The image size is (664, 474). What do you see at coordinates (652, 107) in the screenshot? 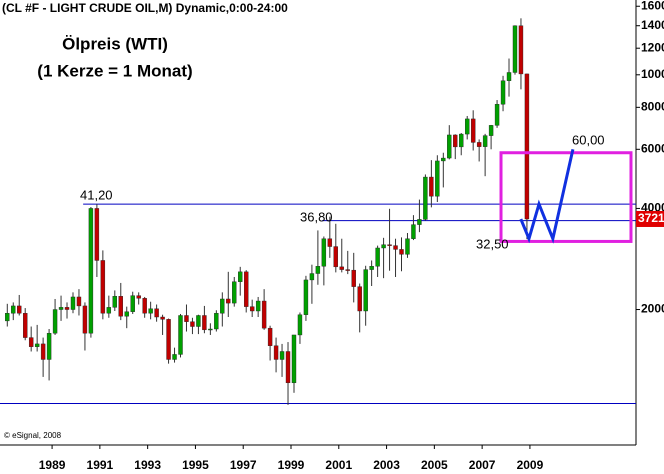
I see `y-tick-label: 8000` at bounding box center [652, 107].